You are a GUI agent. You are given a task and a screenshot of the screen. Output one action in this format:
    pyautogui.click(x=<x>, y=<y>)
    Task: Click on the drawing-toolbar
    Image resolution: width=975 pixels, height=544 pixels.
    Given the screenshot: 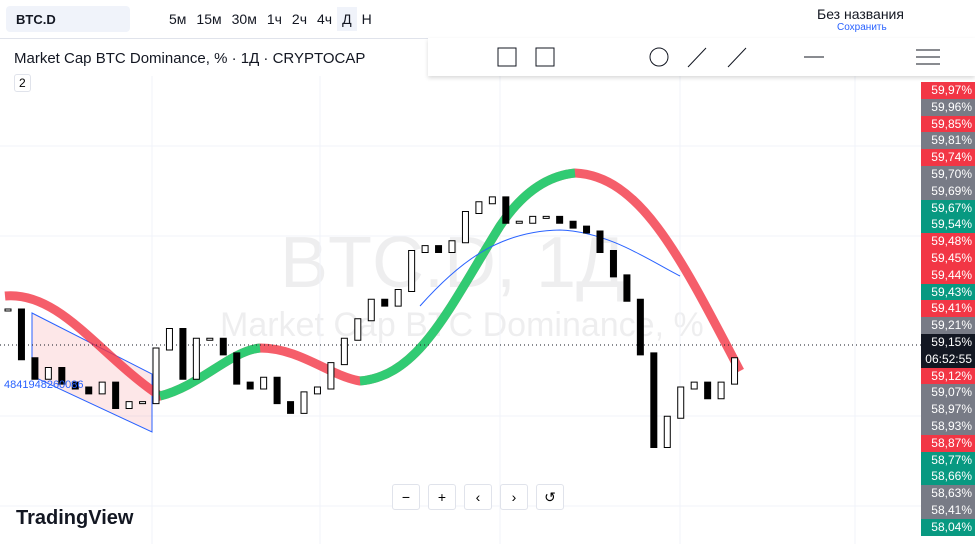 What is the action you would take?
    pyautogui.click(x=701, y=57)
    